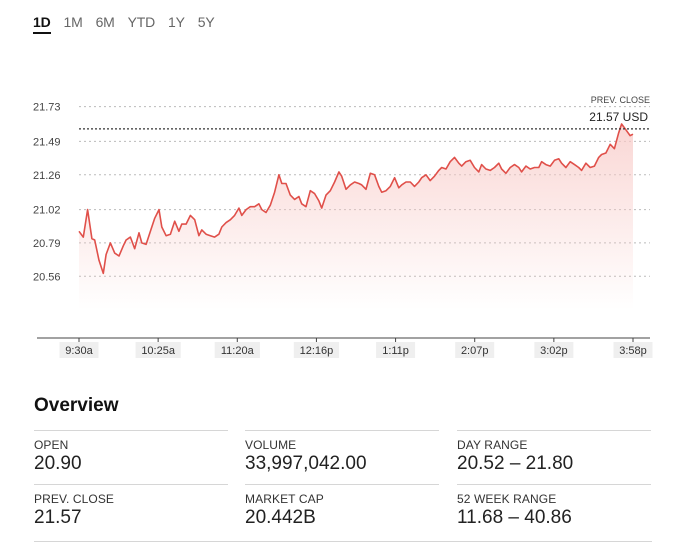 Image resolution: width=680 pixels, height=560 pixels. What do you see at coordinates (514, 517) in the screenshot?
I see `stat-value: 11.68 – 40.86` at bounding box center [514, 517].